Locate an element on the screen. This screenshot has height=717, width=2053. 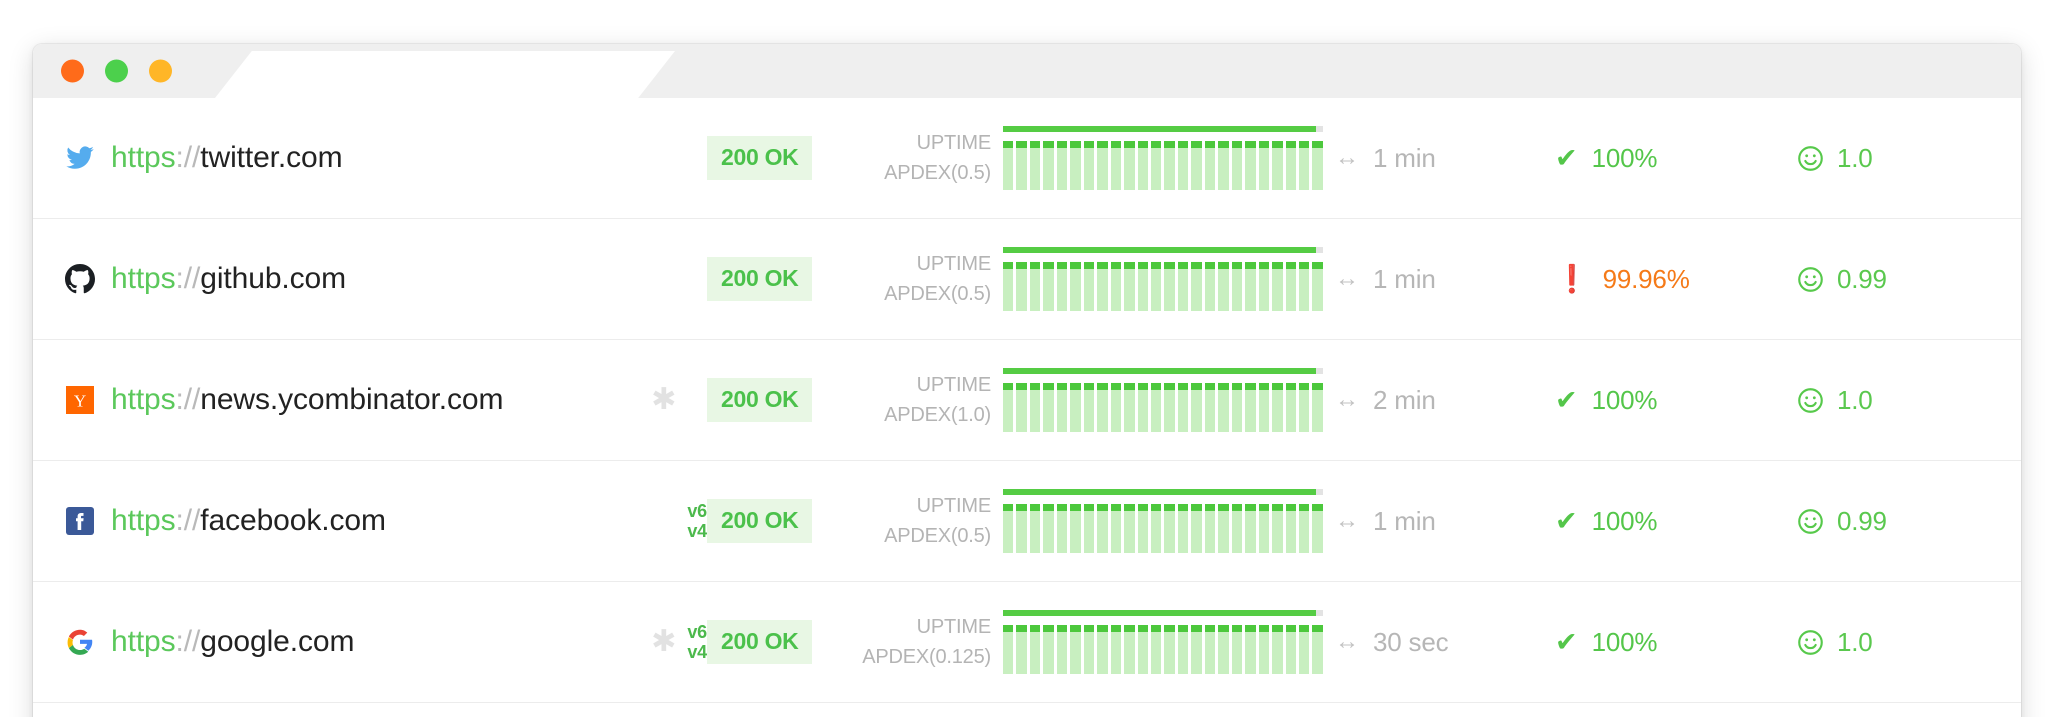
smiley-icon is located at coordinates (1810, 400).